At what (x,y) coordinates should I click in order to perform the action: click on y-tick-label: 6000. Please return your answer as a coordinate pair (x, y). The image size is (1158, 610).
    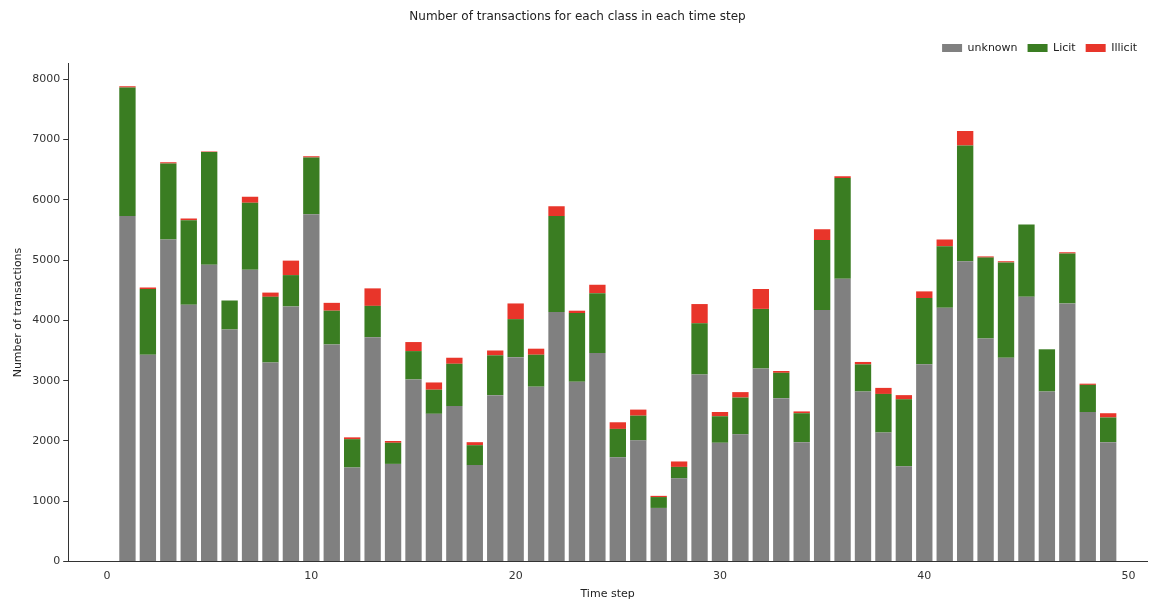
    Looking at the image, I should click on (46, 199).